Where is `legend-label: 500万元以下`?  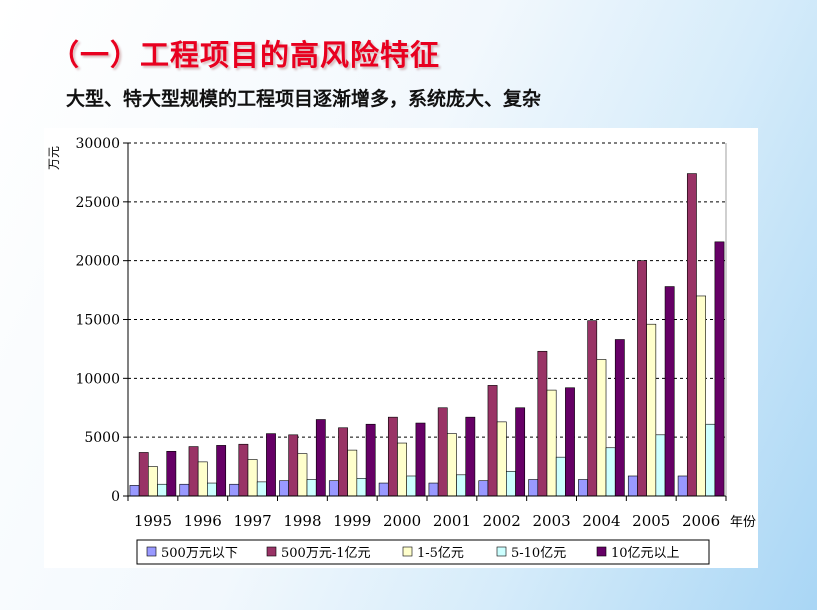 legend-label: 500万元以下 is located at coordinates (199, 553).